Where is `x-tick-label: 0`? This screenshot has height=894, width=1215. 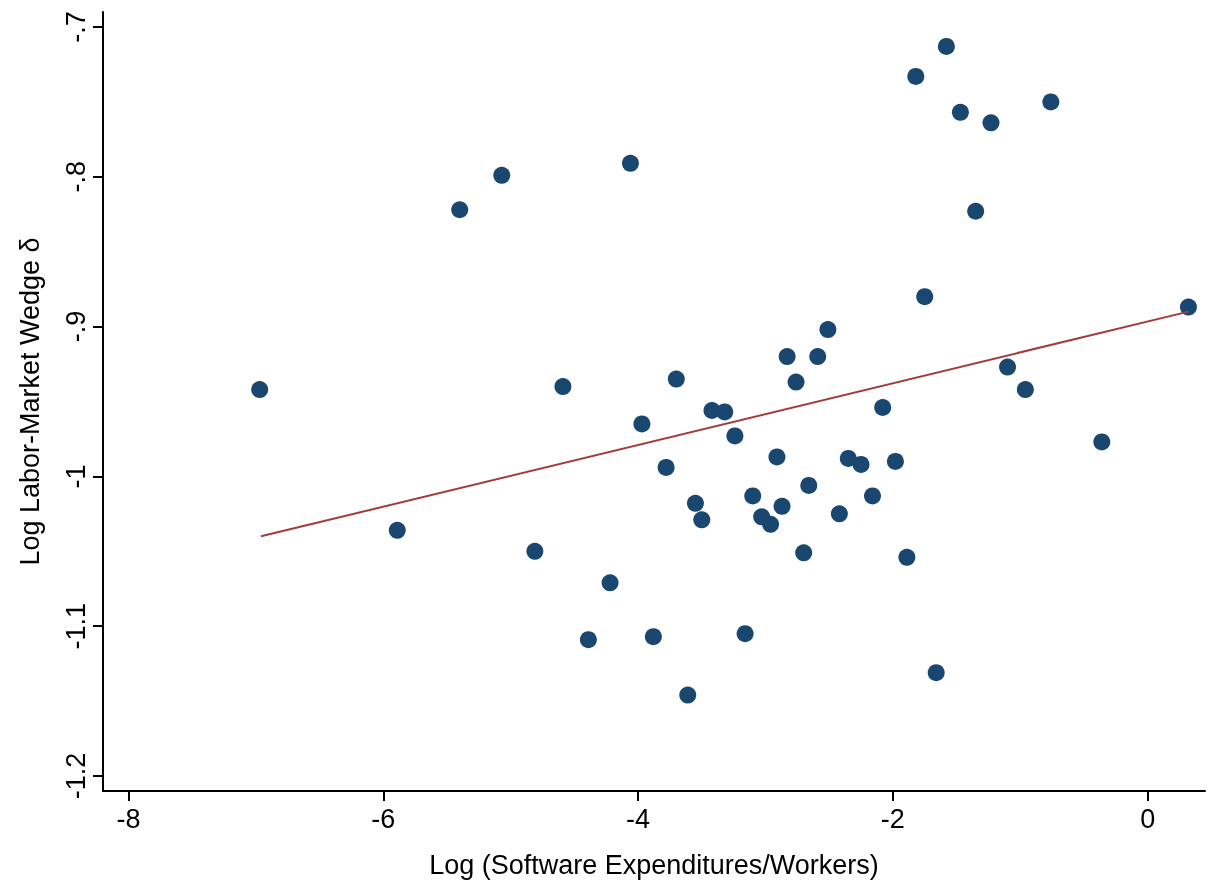 x-tick-label: 0 is located at coordinates (1148, 818).